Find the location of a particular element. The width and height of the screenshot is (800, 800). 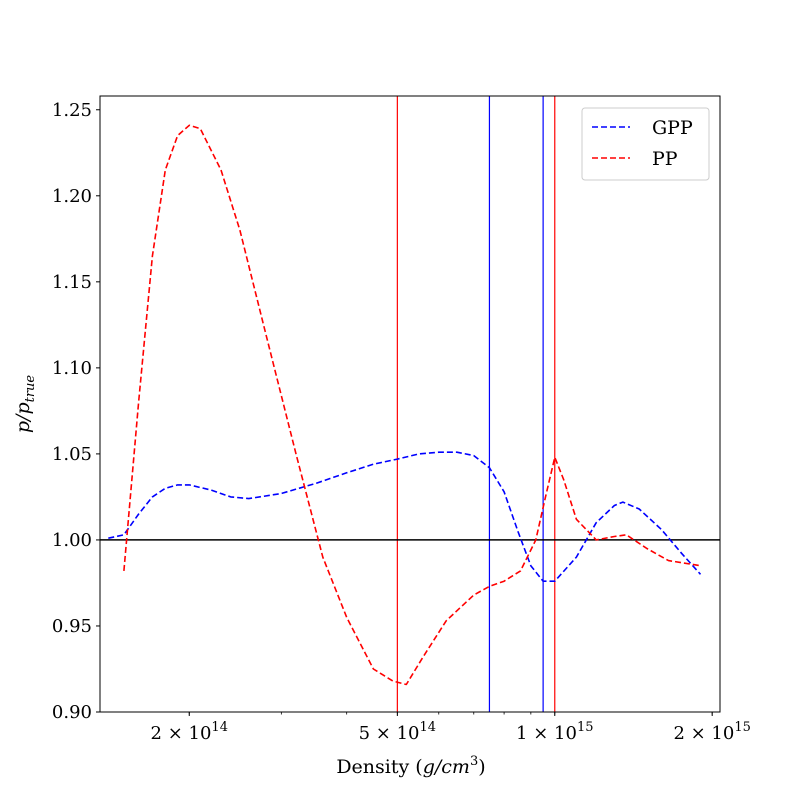

y-tick-label: 1.25 is located at coordinates (72, 110).